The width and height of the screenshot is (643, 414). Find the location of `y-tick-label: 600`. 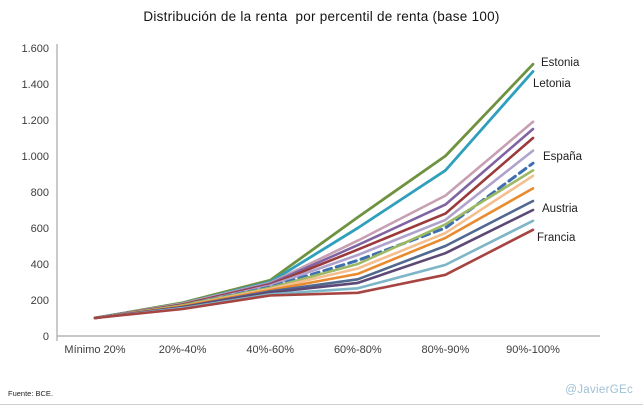

y-tick-label: 600 is located at coordinates (40, 229).